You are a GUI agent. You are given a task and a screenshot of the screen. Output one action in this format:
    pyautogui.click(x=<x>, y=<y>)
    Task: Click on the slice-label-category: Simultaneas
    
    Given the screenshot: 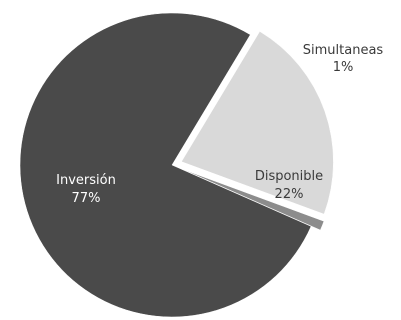 What is the action you would take?
    pyautogui.click(x=343, y=50)
    